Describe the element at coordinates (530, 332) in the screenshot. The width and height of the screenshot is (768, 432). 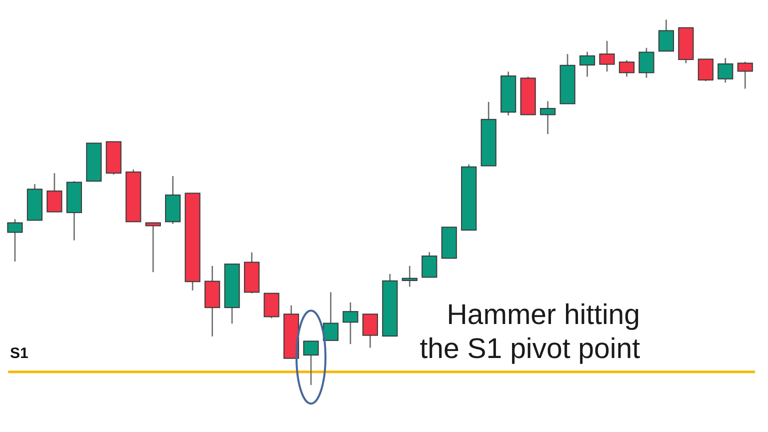
I see `annotation: Hammer hitting the S1 pivot point` at that location.